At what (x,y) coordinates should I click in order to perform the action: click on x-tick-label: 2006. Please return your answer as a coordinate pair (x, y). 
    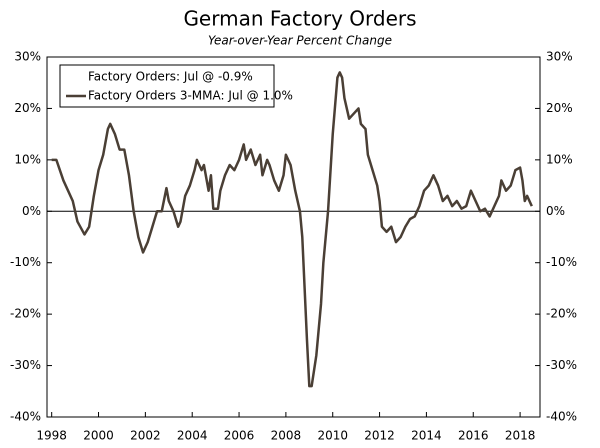
    Looking at the image, I should click on (239, 436).